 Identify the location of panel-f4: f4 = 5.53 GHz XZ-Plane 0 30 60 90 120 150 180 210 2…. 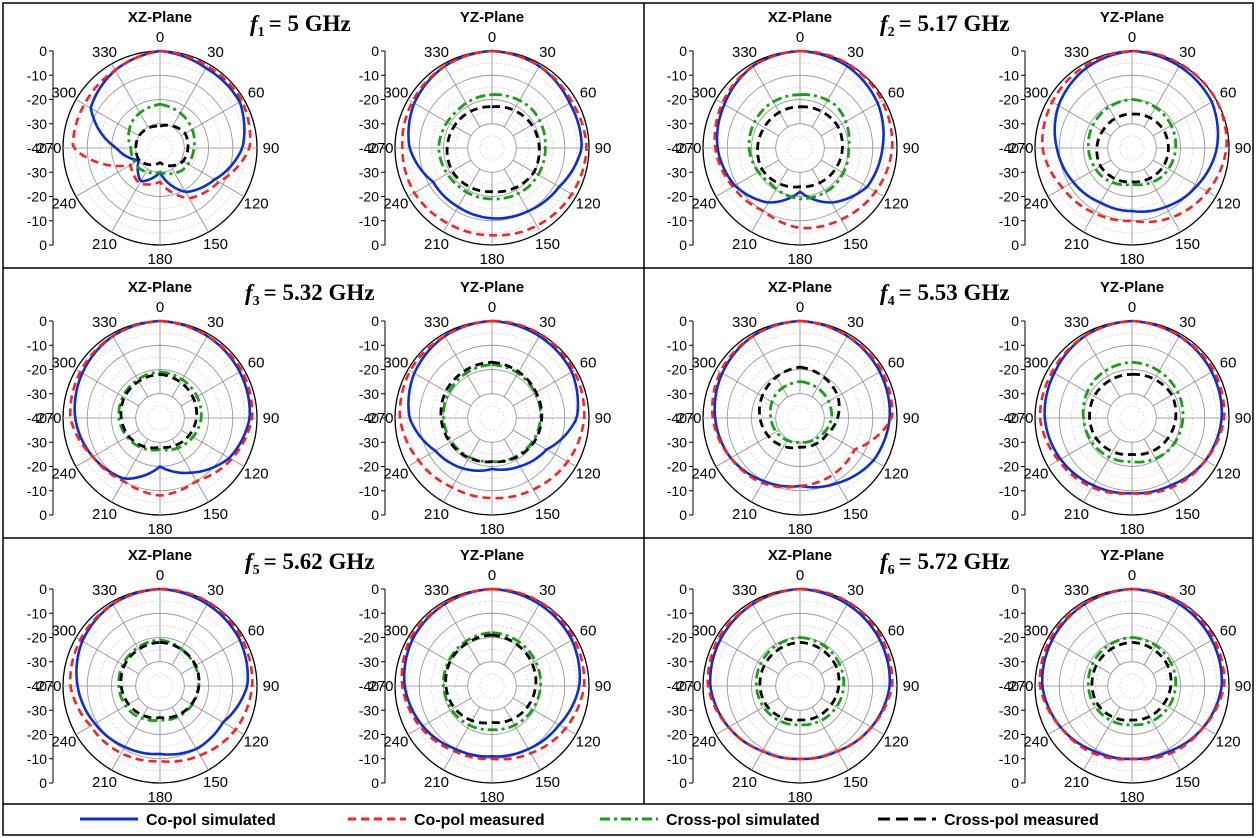
(959, 408).